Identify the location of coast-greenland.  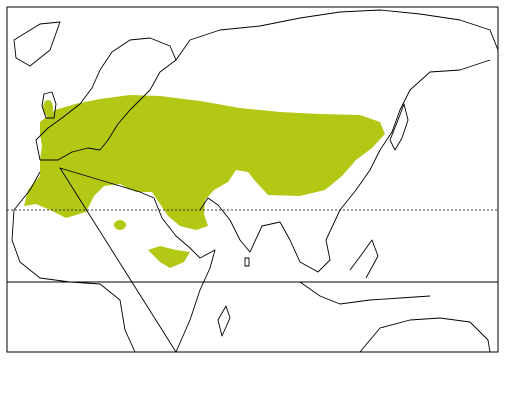
(37, 44).